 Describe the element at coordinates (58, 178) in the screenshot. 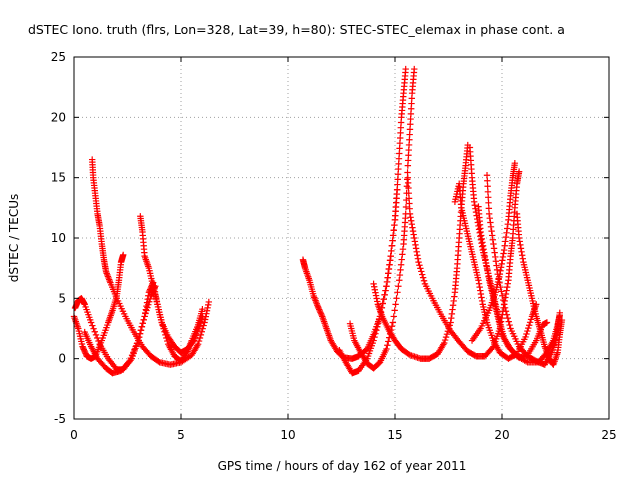

I see `y-tick-label: 15` at that location.